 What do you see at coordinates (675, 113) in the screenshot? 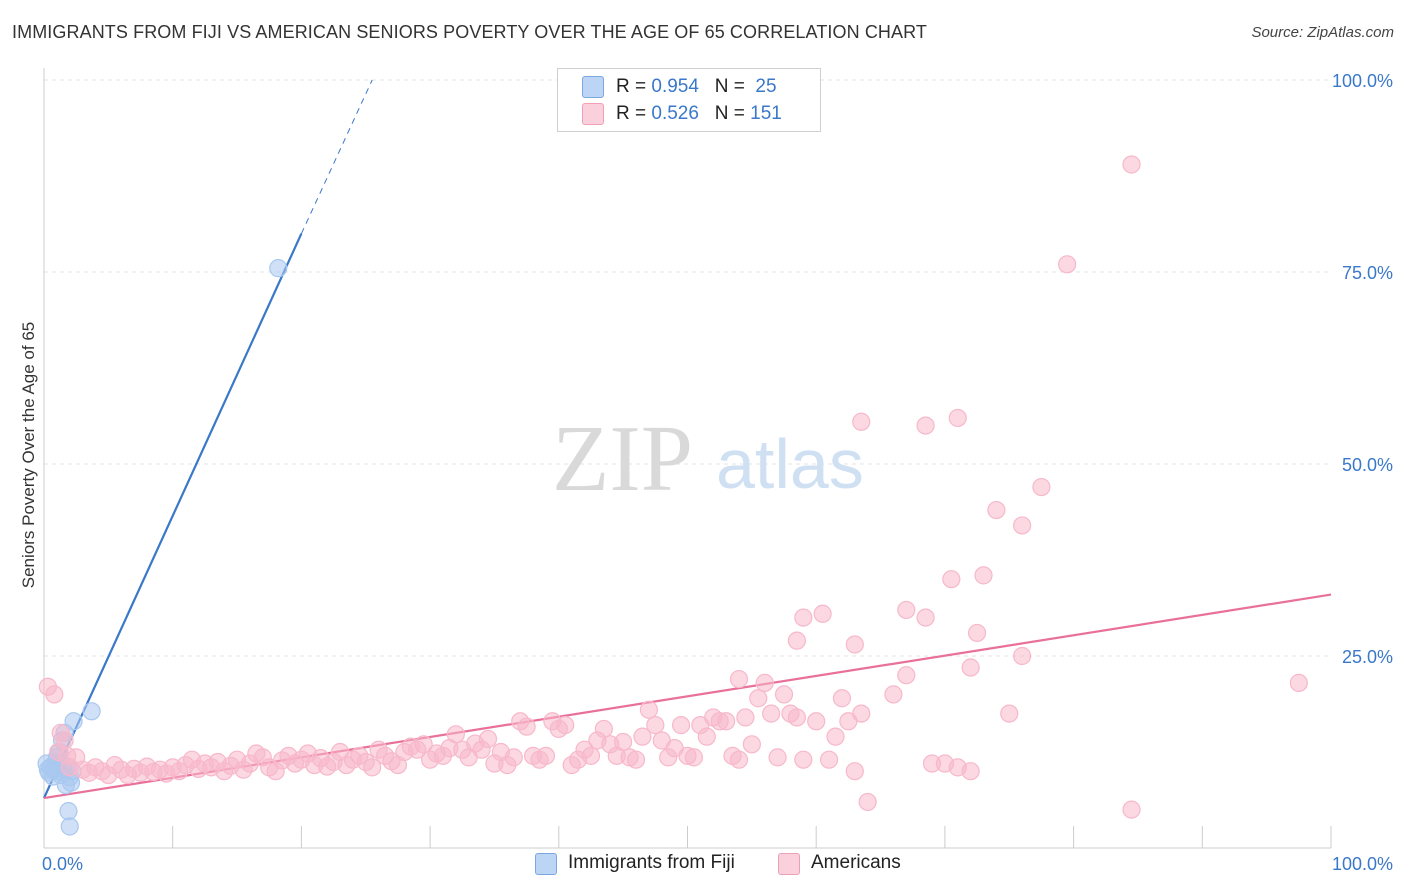
I see `legend-r-value-americans: 0.526` at bounding box center [675, 113].